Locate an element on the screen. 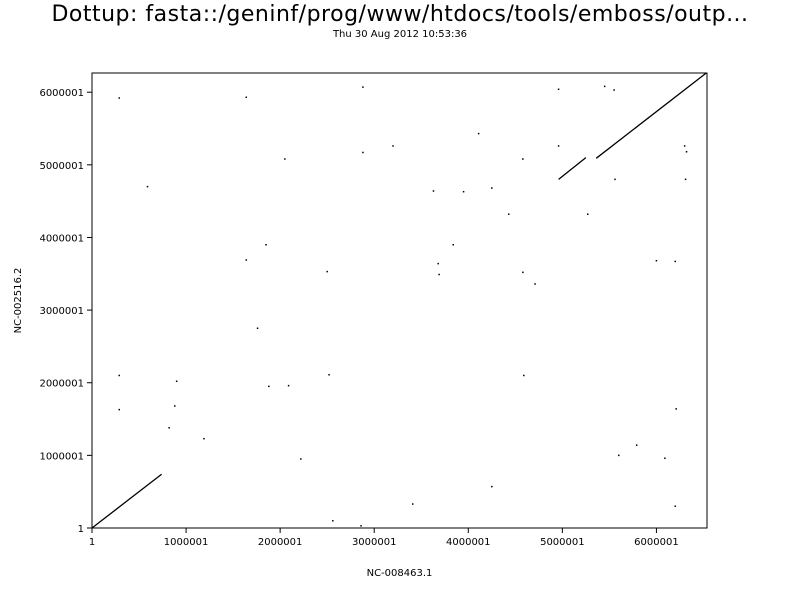 This screenshot has height=600, width=800. y-axis-label: NC-002516.2 is located at coordinates (18, 301).